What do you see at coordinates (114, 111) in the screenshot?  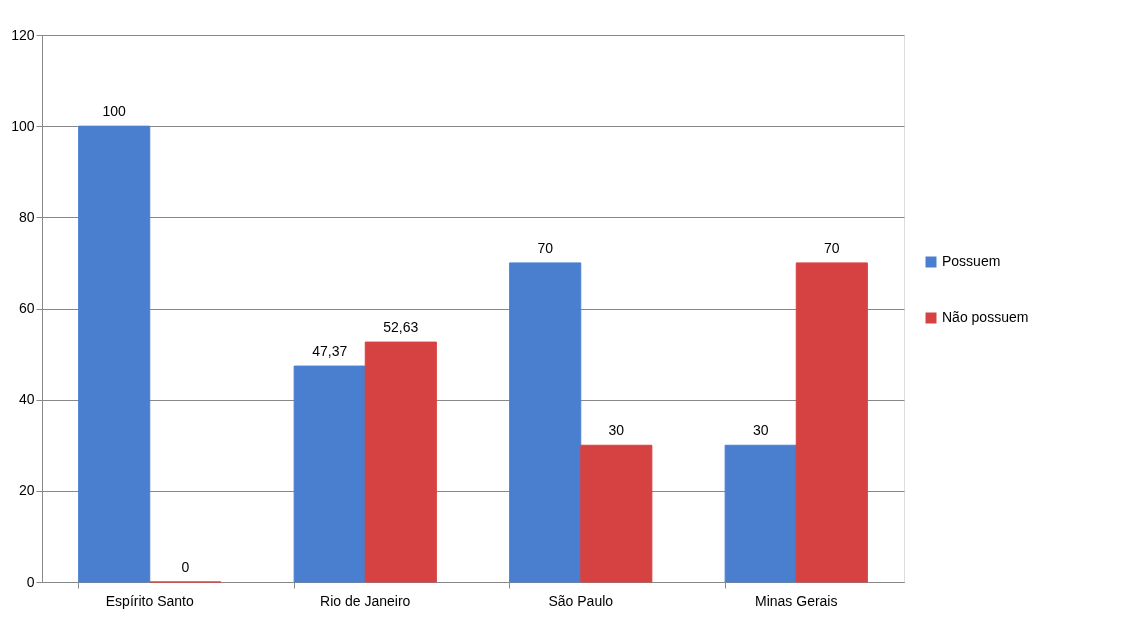 I see `data-label: 100` at bounding box center [114, 111].